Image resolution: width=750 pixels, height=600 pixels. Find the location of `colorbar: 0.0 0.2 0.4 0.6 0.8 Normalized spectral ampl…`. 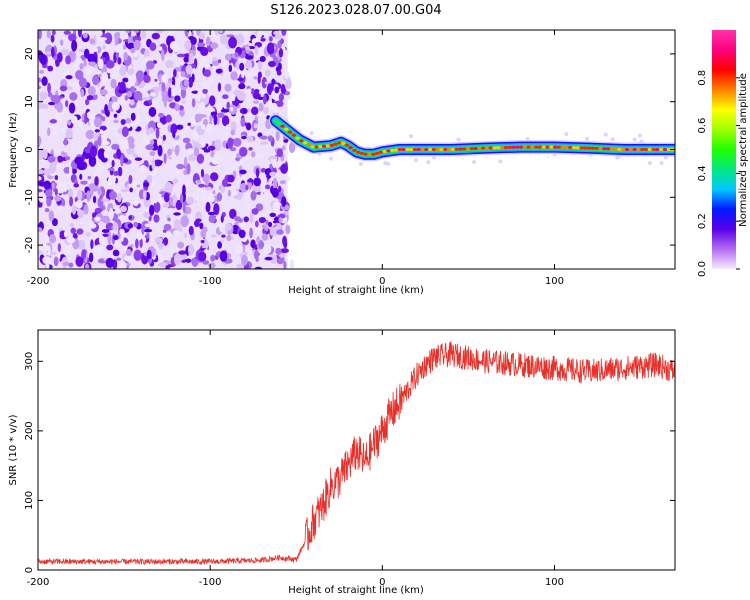

colorbar: 0.0 0.2 0.4 0.6 0.8 Normalized spectral ampl… is located at coordinates (723, 153).